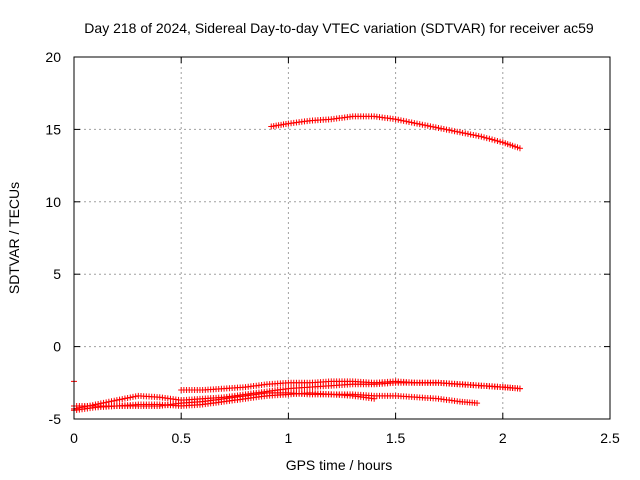 The width and height of the screenshot is (640, 480). What do you see at coordinates (14, 238) in the screenshot?
I see `y-axis-label: SDTVAR / TECUs` at bounding box center [14, 238].